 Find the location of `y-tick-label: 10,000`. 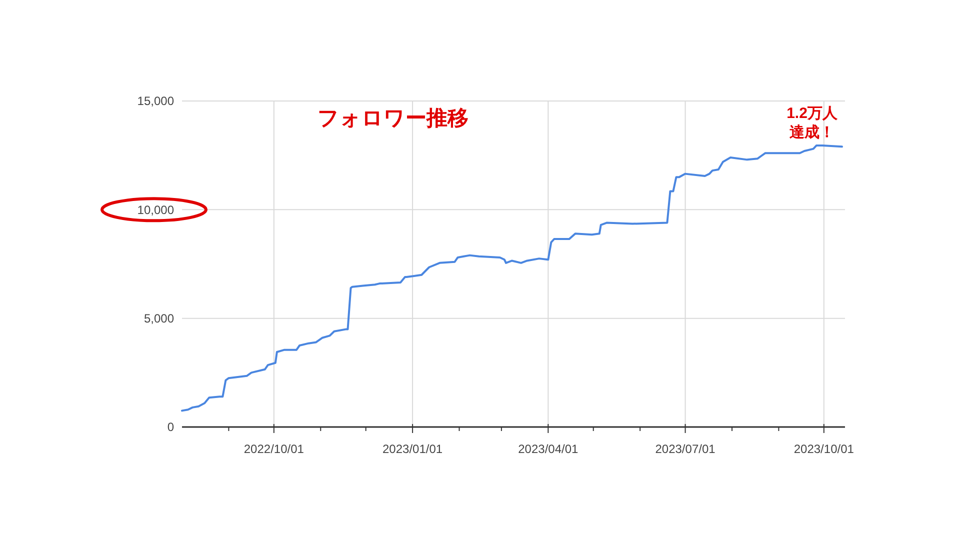

y-tick-label: 10,000 is located at coordinates (155, 209).